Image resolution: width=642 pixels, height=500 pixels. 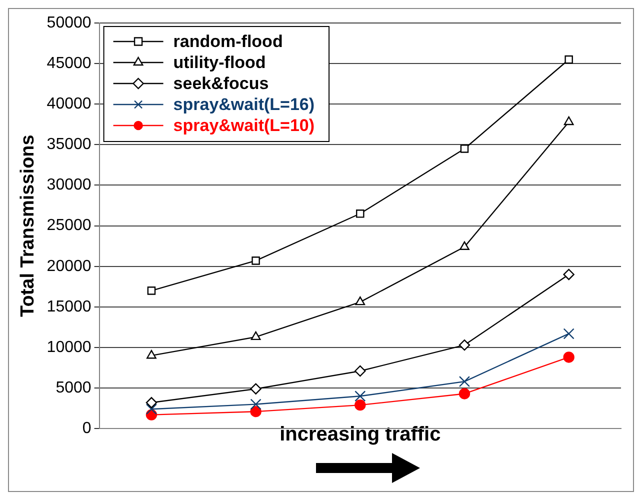 What do you see at coordinates (69, 266) in the screenshot?
I see `y-tick-label: 20000` at bounding box center [69, 266].